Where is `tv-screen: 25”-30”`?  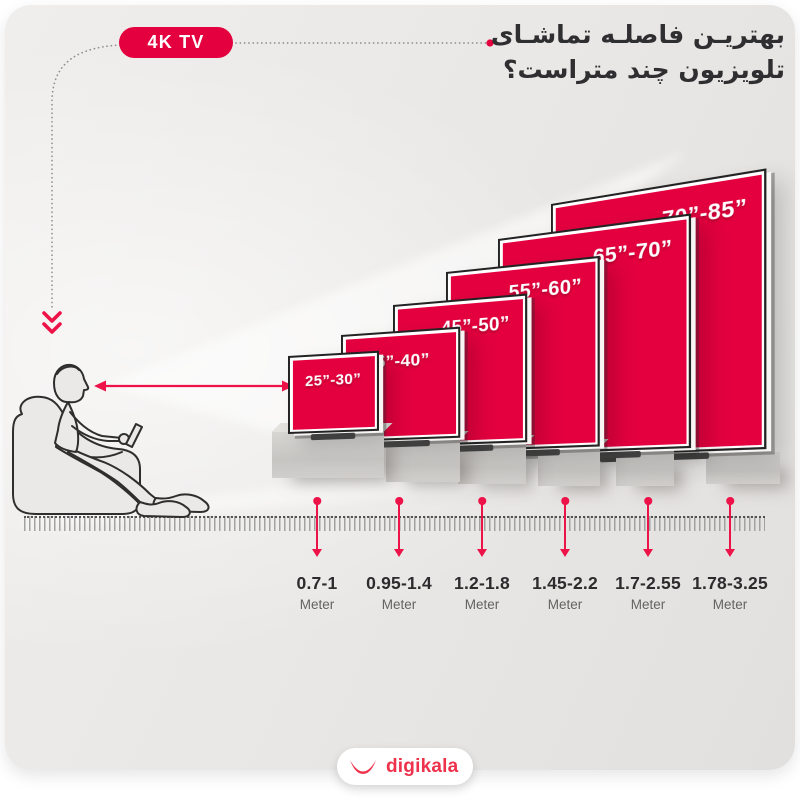 tv-screen: 25”-30” is located at coordinates (333, 392).